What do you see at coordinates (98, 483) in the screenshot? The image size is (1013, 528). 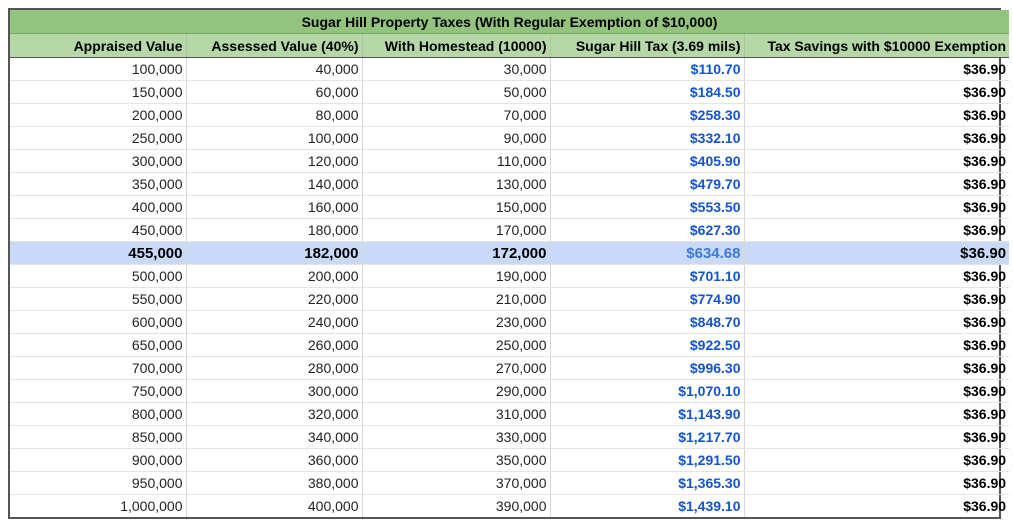 I see `cell-appraised-value: 950,000` at bounding box center [98, 483].